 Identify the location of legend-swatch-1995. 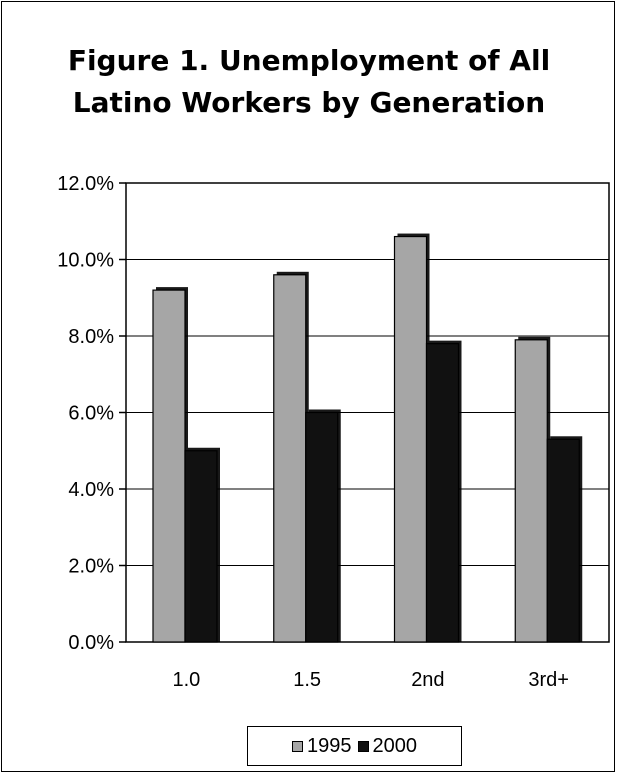
(297, 746).